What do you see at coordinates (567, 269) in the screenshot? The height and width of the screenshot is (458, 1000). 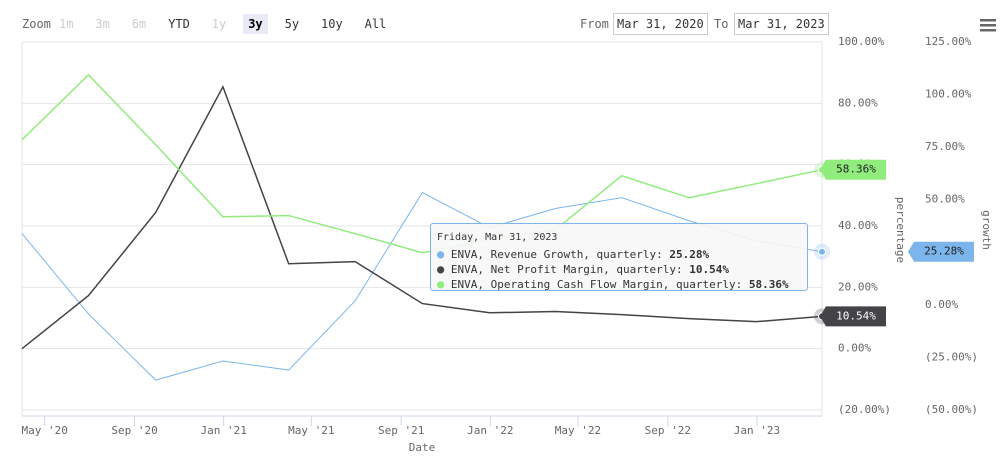 I see `tooltip-series-name: ENVA, Net Profit Margin, quarterly` at bounding box center [567, 269].